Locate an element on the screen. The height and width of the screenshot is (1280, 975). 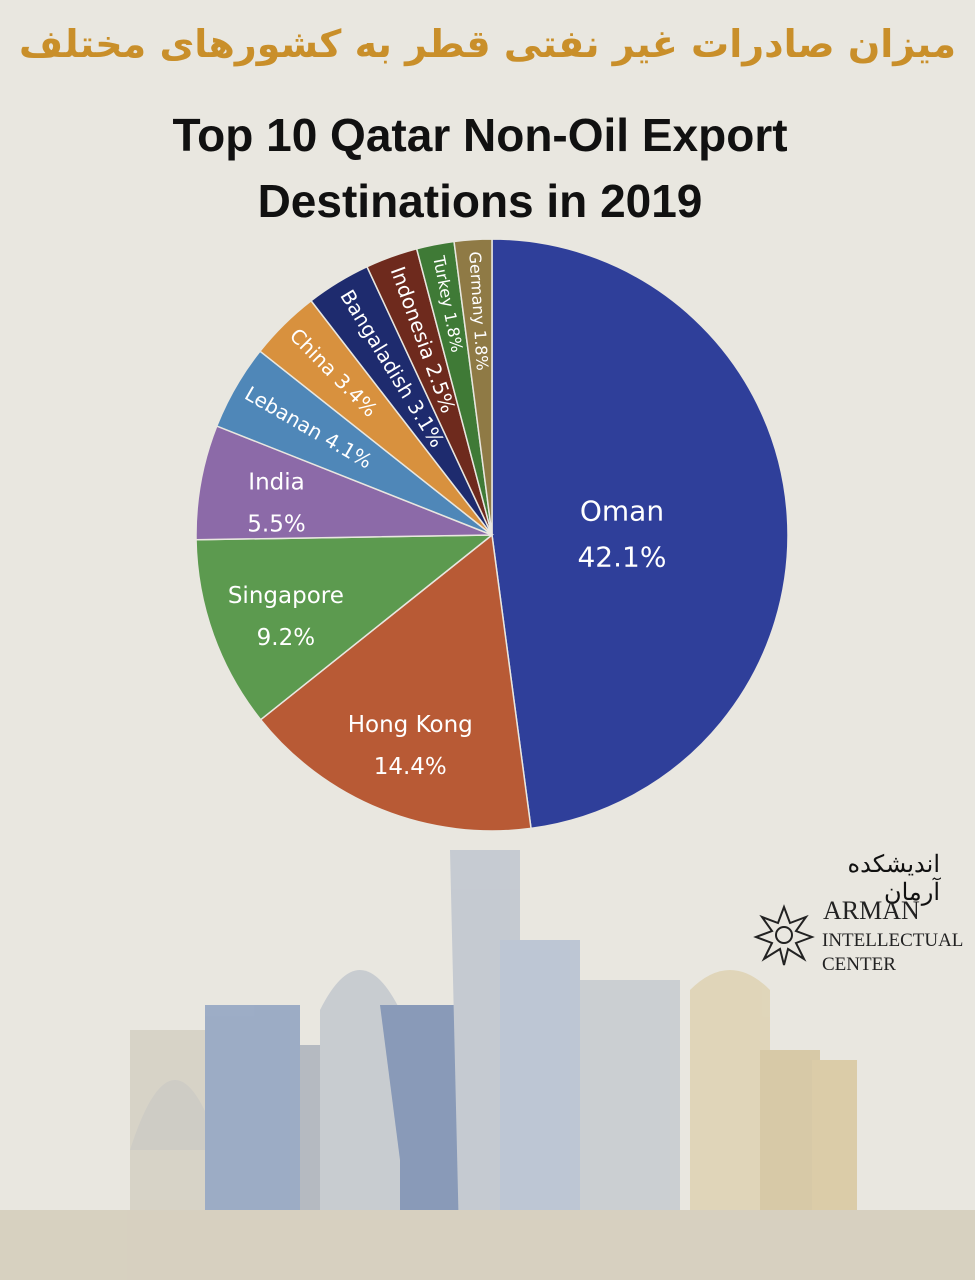
slice-label-singapore: Singapore 9.2% is located at coordinates (286, 617).